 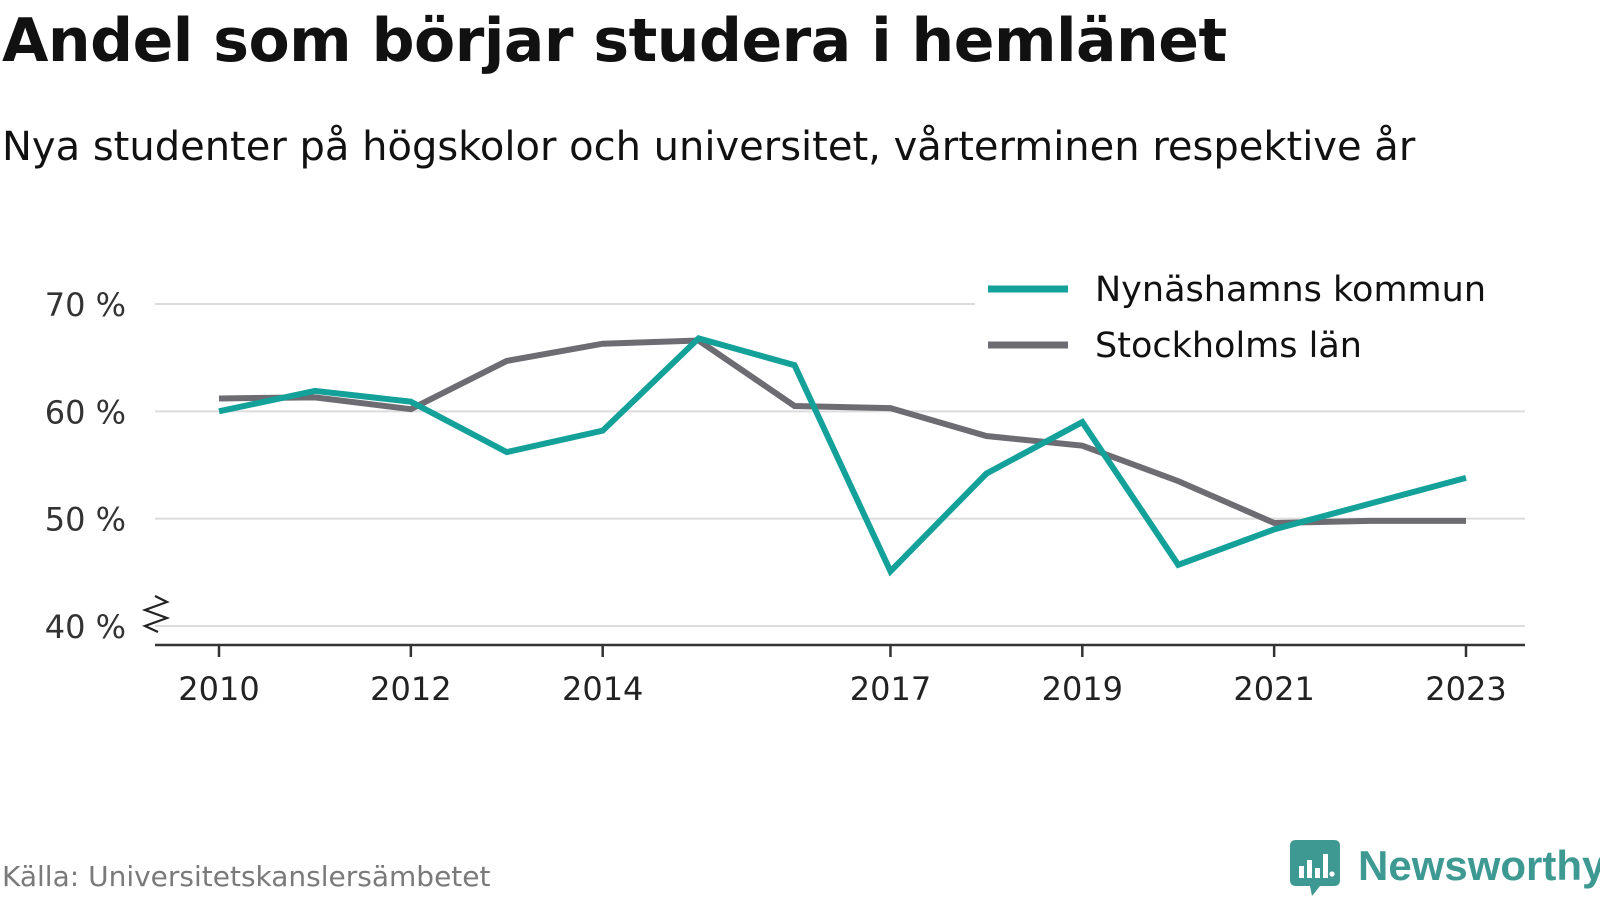 What do you see at coordinates (410, 689) in the screenshot?
I see `x-tick-label: 2012` at bounding box center [410, 689].